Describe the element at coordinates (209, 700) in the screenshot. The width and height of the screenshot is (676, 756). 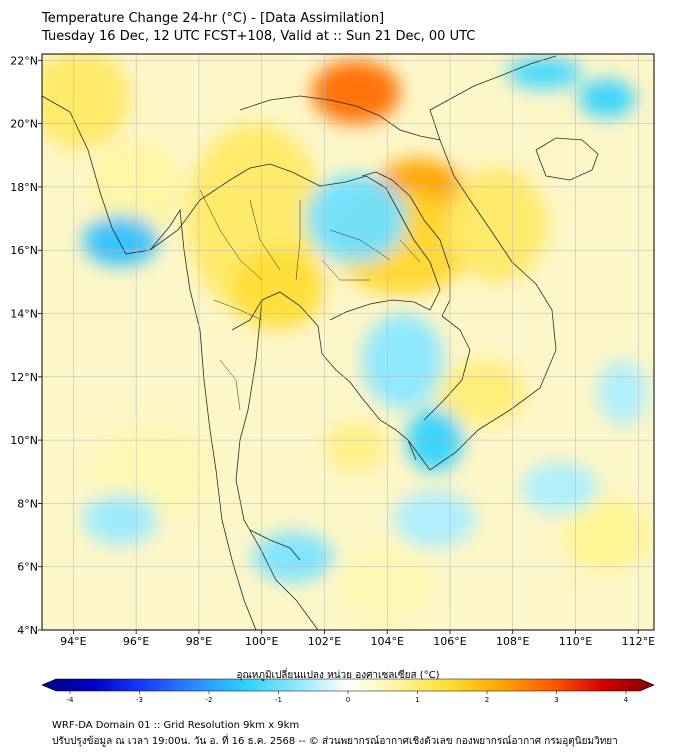
I see `colorbar-tick-label: -2` at that location.